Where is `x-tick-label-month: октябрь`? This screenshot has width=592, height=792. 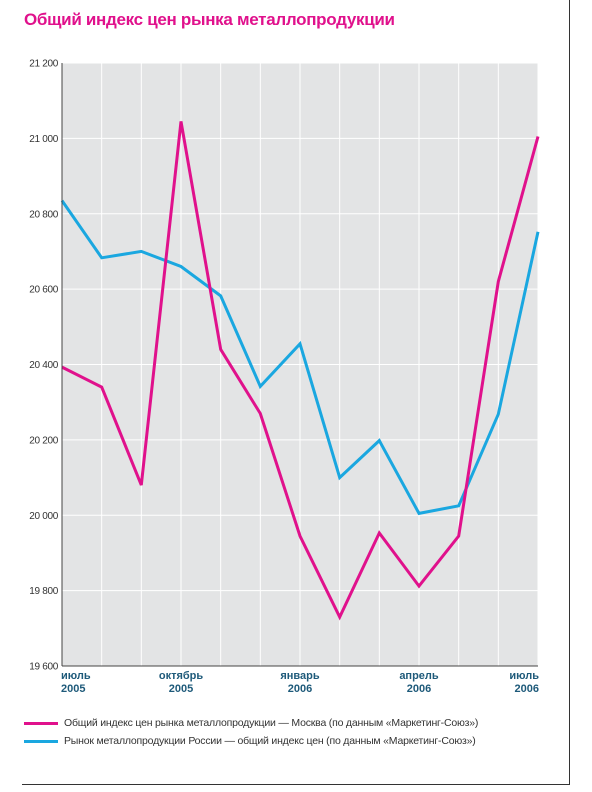 x-tick-label-month: октябрь is located at coordinates (181, 676).